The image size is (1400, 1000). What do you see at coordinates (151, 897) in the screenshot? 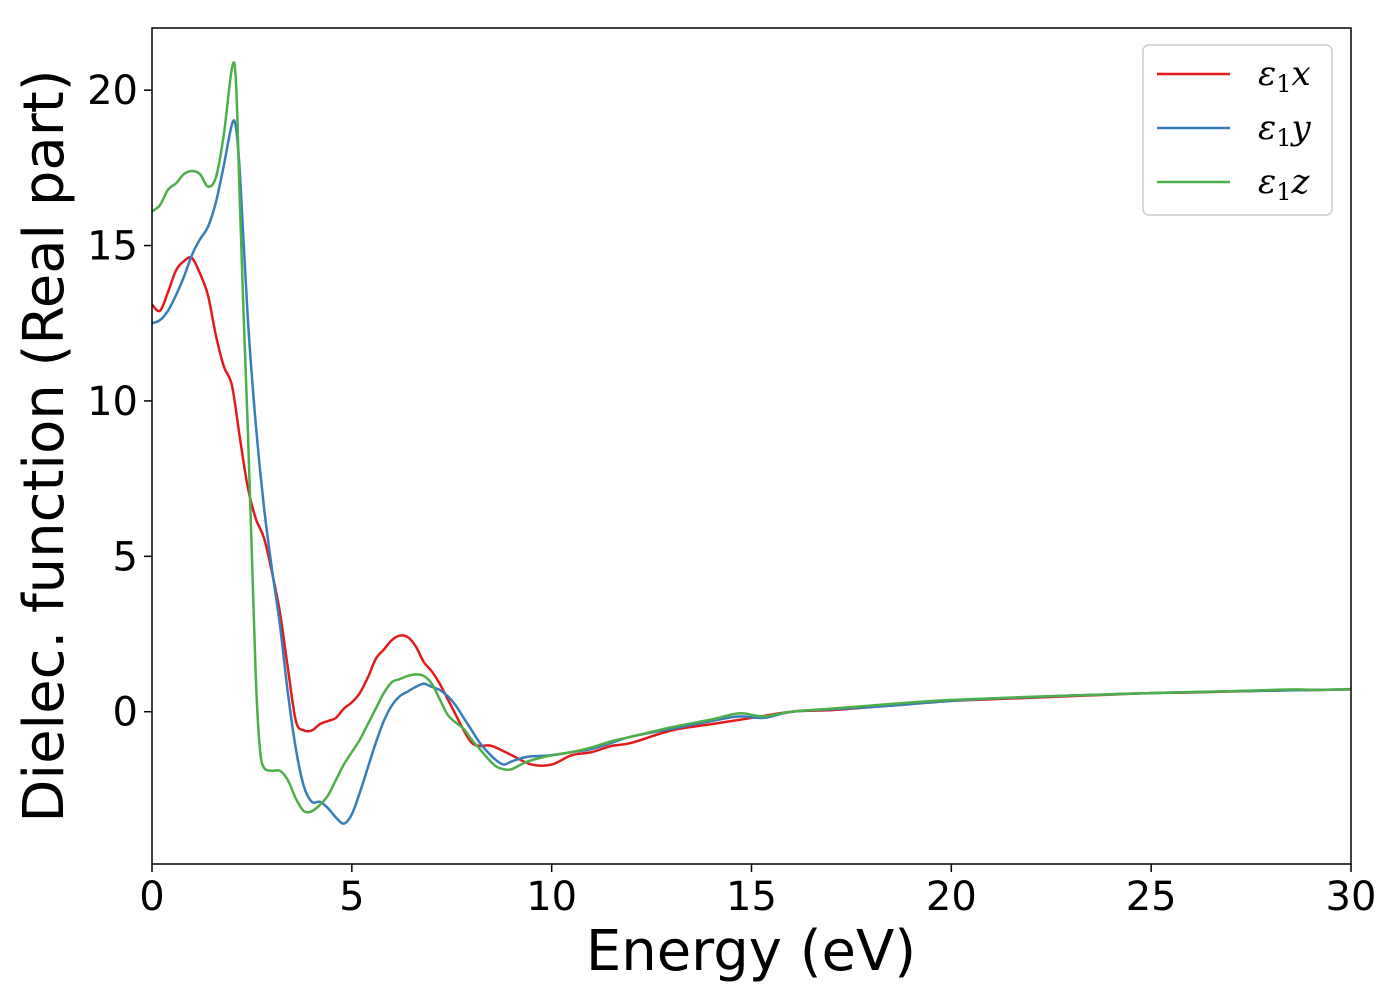
I see `x-tick-label: 0` at bounding box center [151, 897].